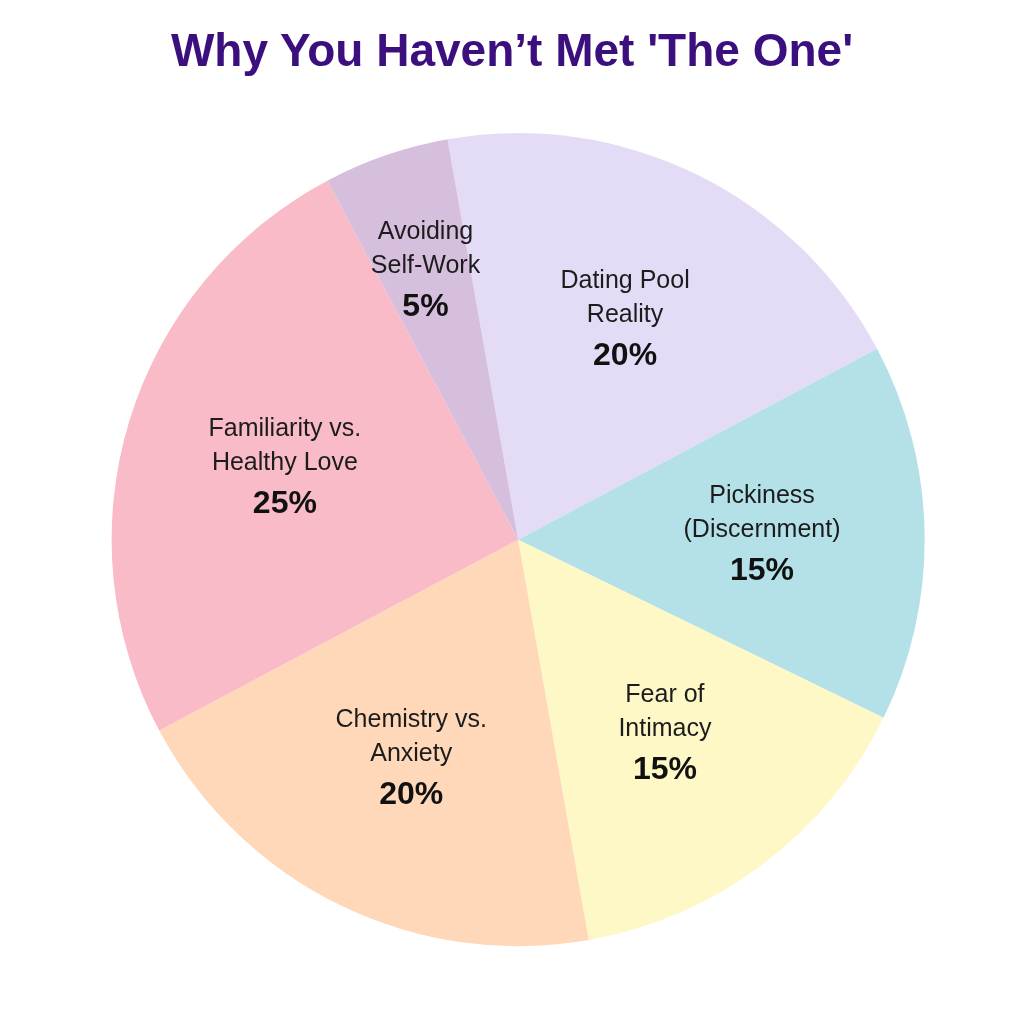 This screenshot has height=1024, width=1024. I want to click on data-label: 5%, so click(425, 304).